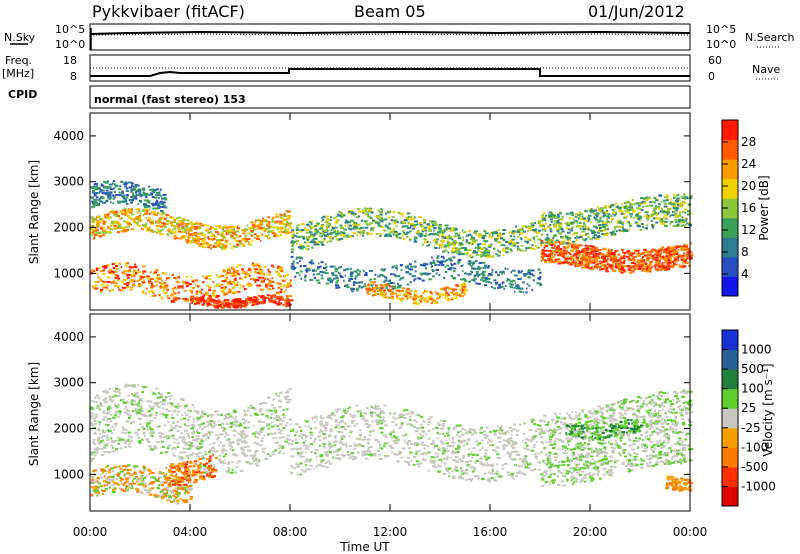 This screenshot has width=800, height=554. Describe the element at coordinates (22, 94) in the screenshot. I see `cpid-label: CPID` at that location.